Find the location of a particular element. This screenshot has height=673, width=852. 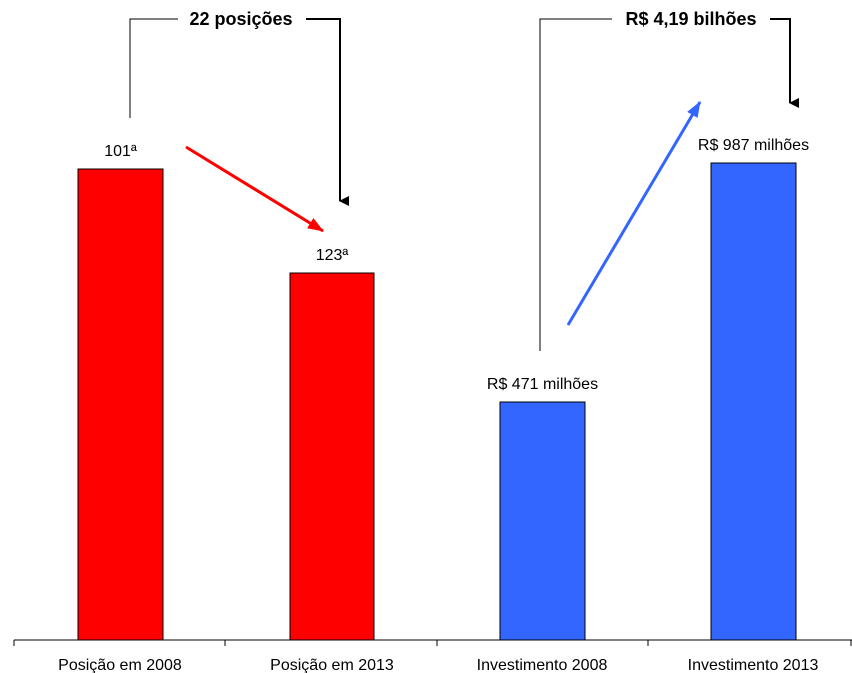

bar-value-label: 101ª is located at coordinates (120, 151).